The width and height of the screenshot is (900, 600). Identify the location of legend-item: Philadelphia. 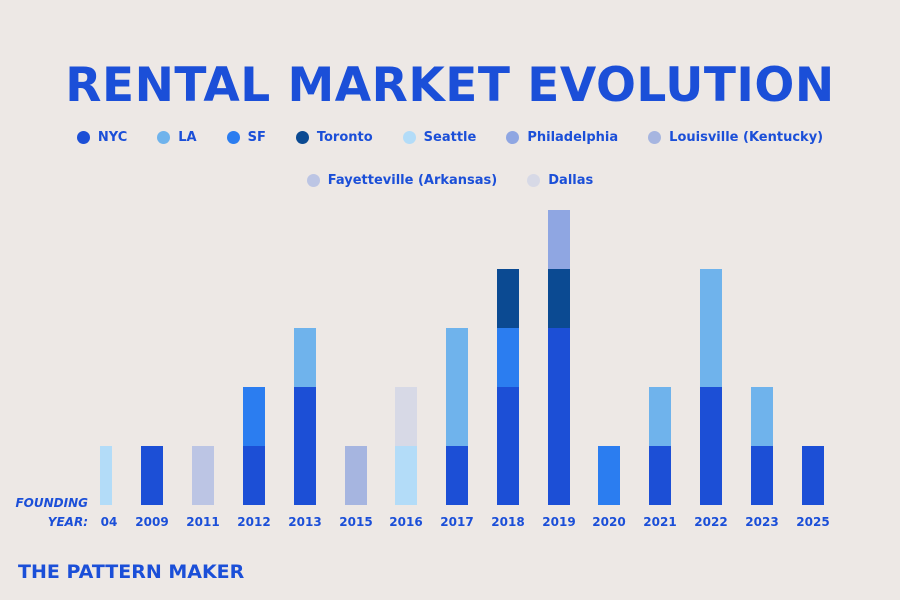
(562, 137).